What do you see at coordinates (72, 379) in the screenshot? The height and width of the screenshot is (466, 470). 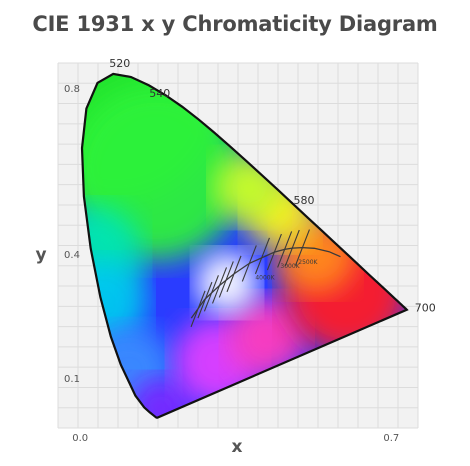 I see `y-tick-label: 0.1` at bounding box center [72, 379].